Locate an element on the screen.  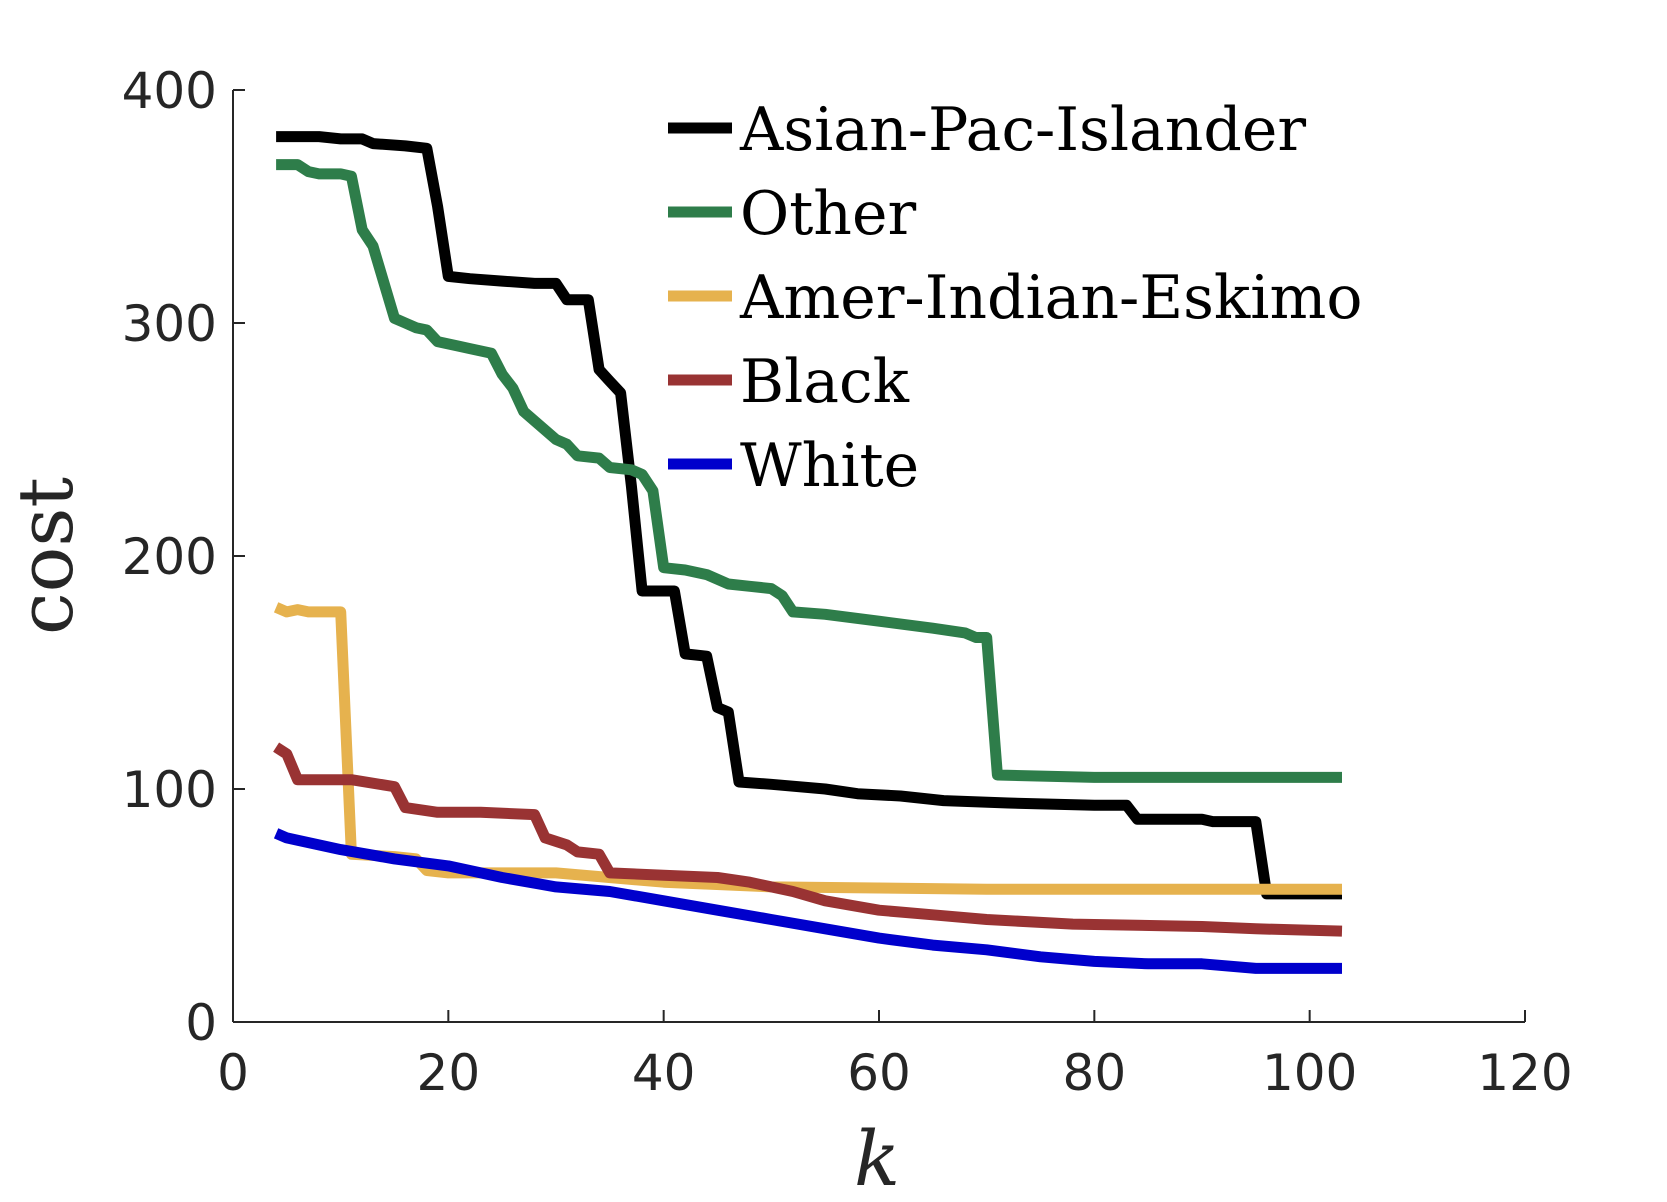
series-line-black is located at coordinates (808, 839).